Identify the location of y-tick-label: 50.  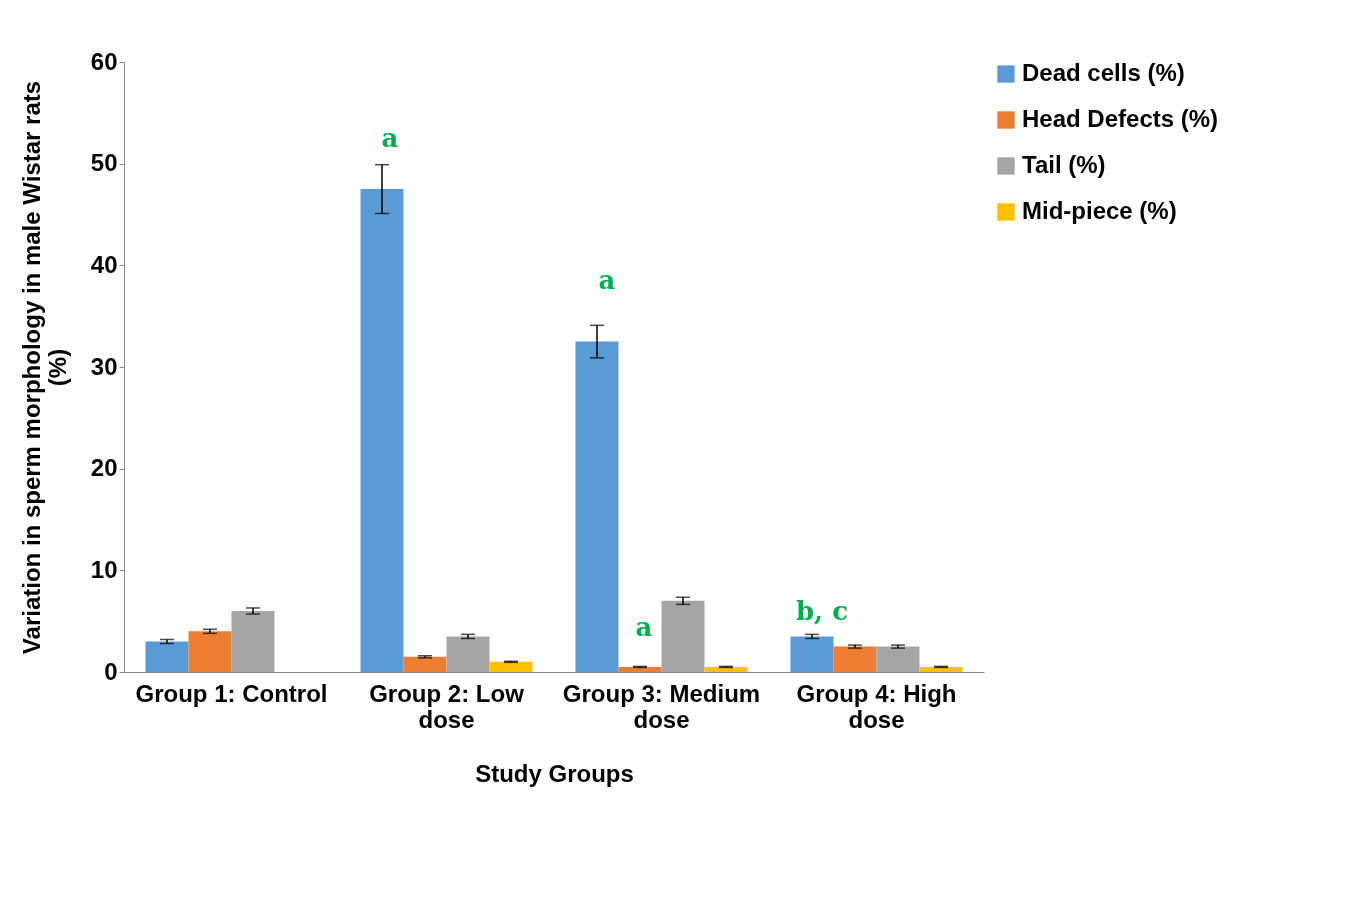
(104, 163).